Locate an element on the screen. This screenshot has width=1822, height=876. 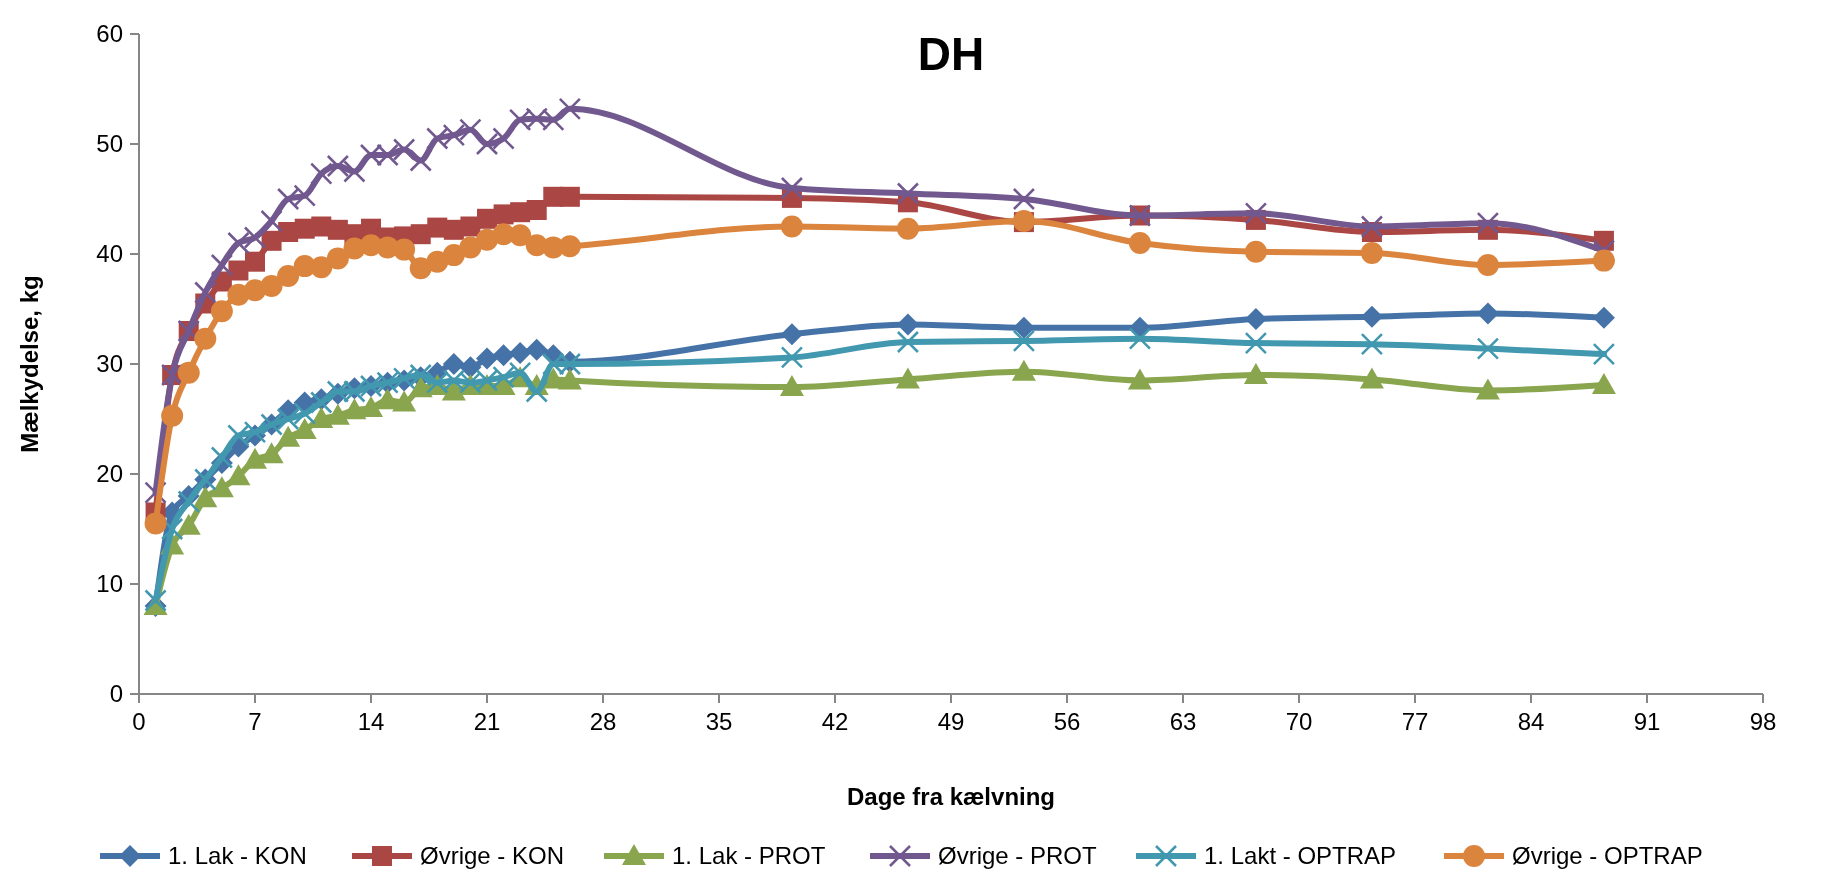
x-axis-title: Dage fra kælvning is located at coordinates (951, 796).